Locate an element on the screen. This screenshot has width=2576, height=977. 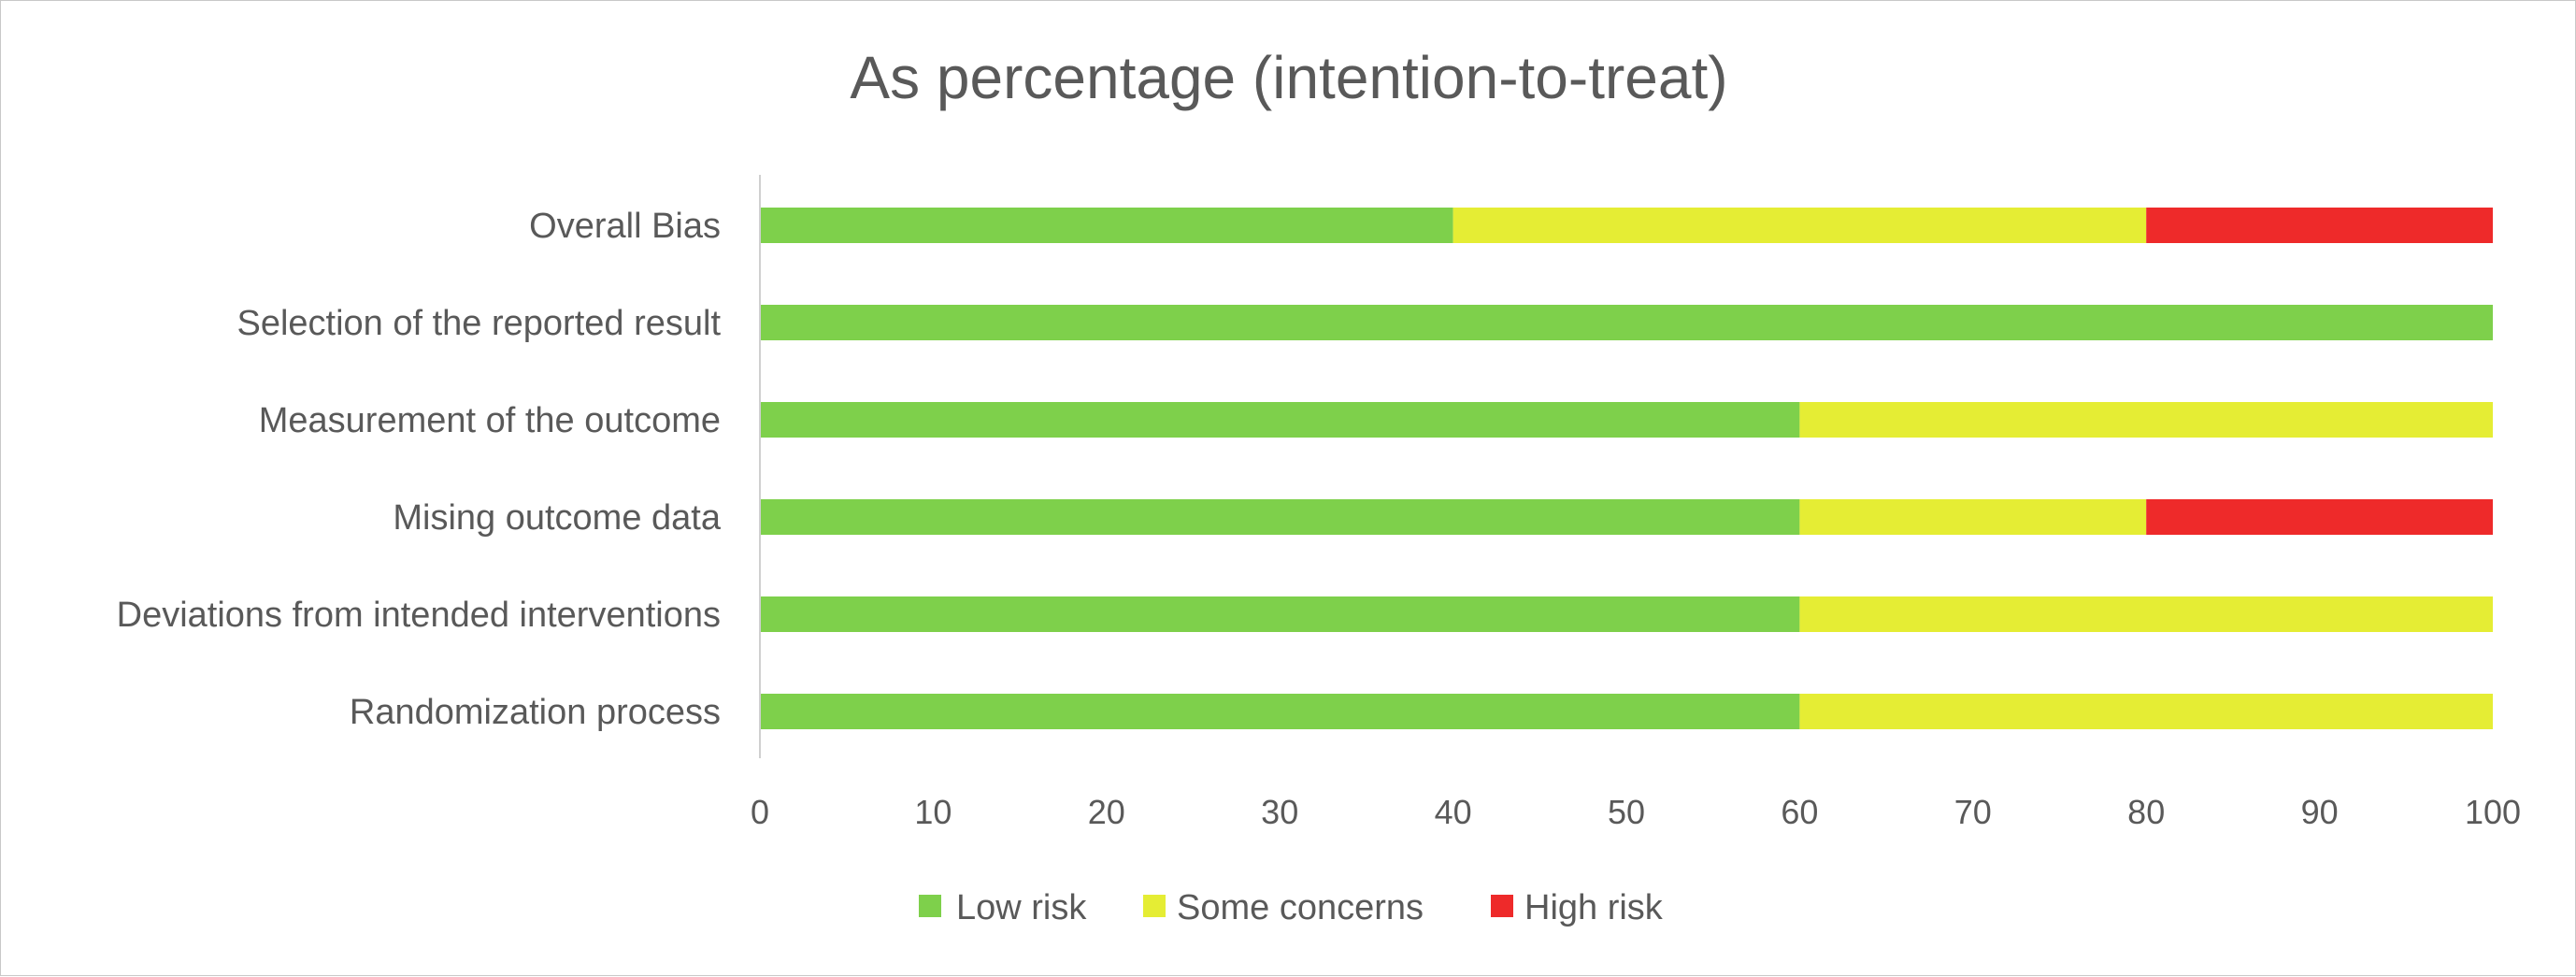
chart-title: As percentage (intention-to-treat) is located at coordinates (1288, 77).